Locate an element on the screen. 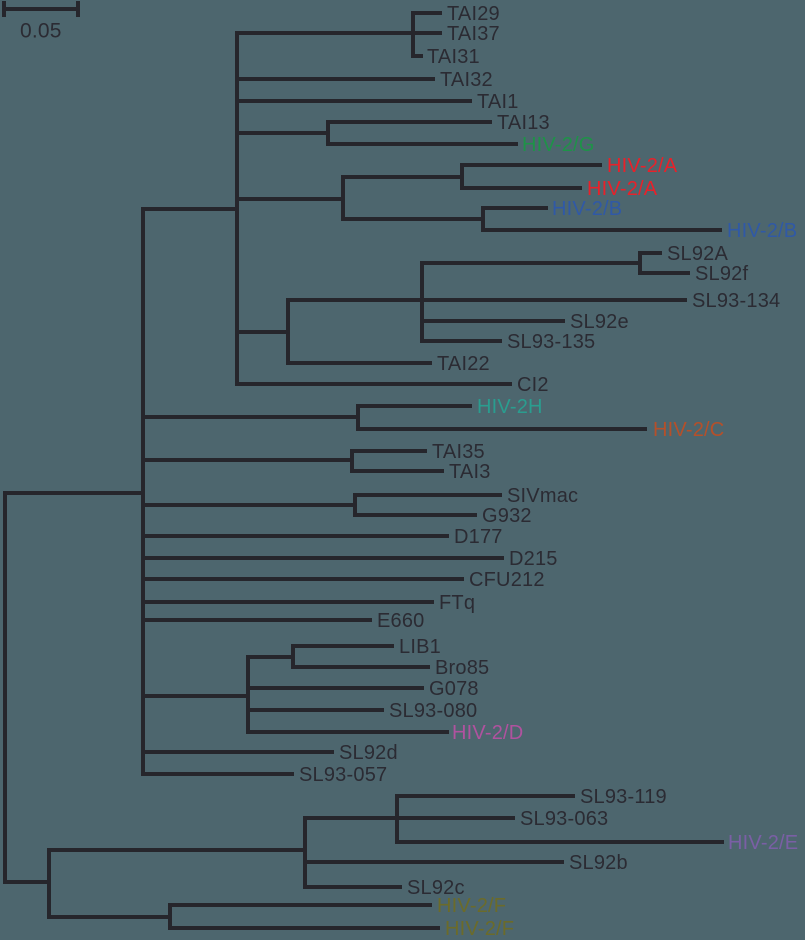  taxon-label-sl92a: SL92A is located at coordinates (698, 254).